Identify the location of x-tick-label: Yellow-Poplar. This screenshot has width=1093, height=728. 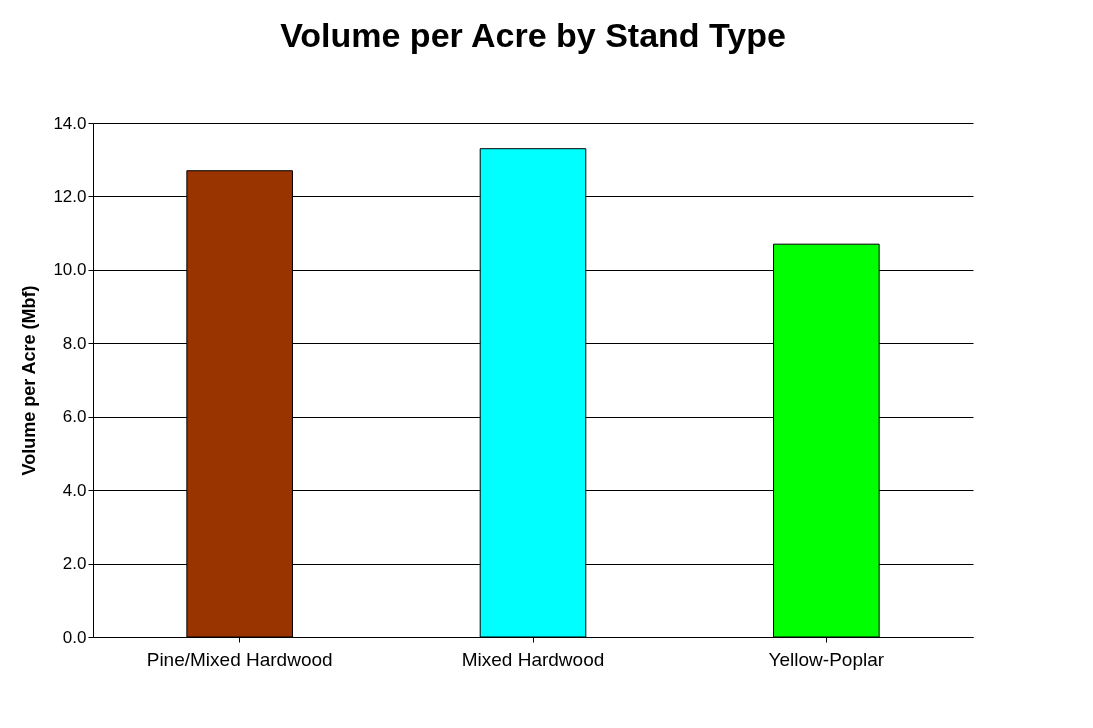
(826, 659).